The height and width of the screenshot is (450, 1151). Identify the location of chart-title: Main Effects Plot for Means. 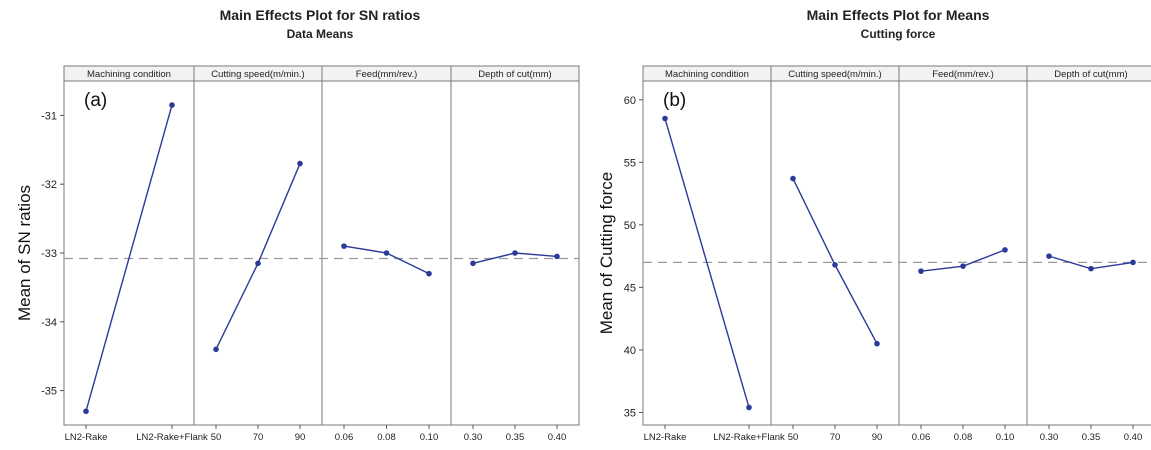
(898, 15).